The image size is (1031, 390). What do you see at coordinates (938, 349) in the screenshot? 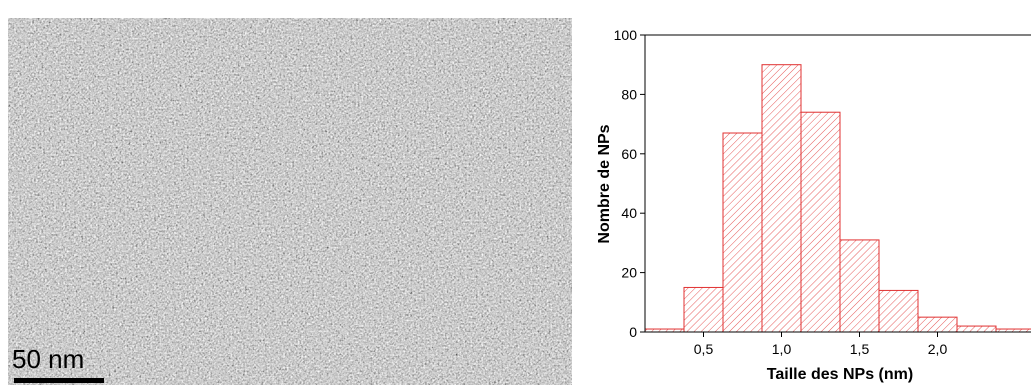
I see `x-tick-label: 2,0` at bounding box center [938, 349].